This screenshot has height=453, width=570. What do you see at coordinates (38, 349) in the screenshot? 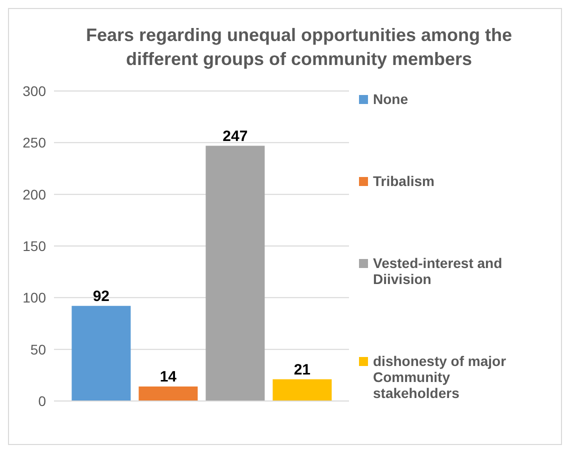
I see `y-tick-label: 50` at bounding box center [38, 349].